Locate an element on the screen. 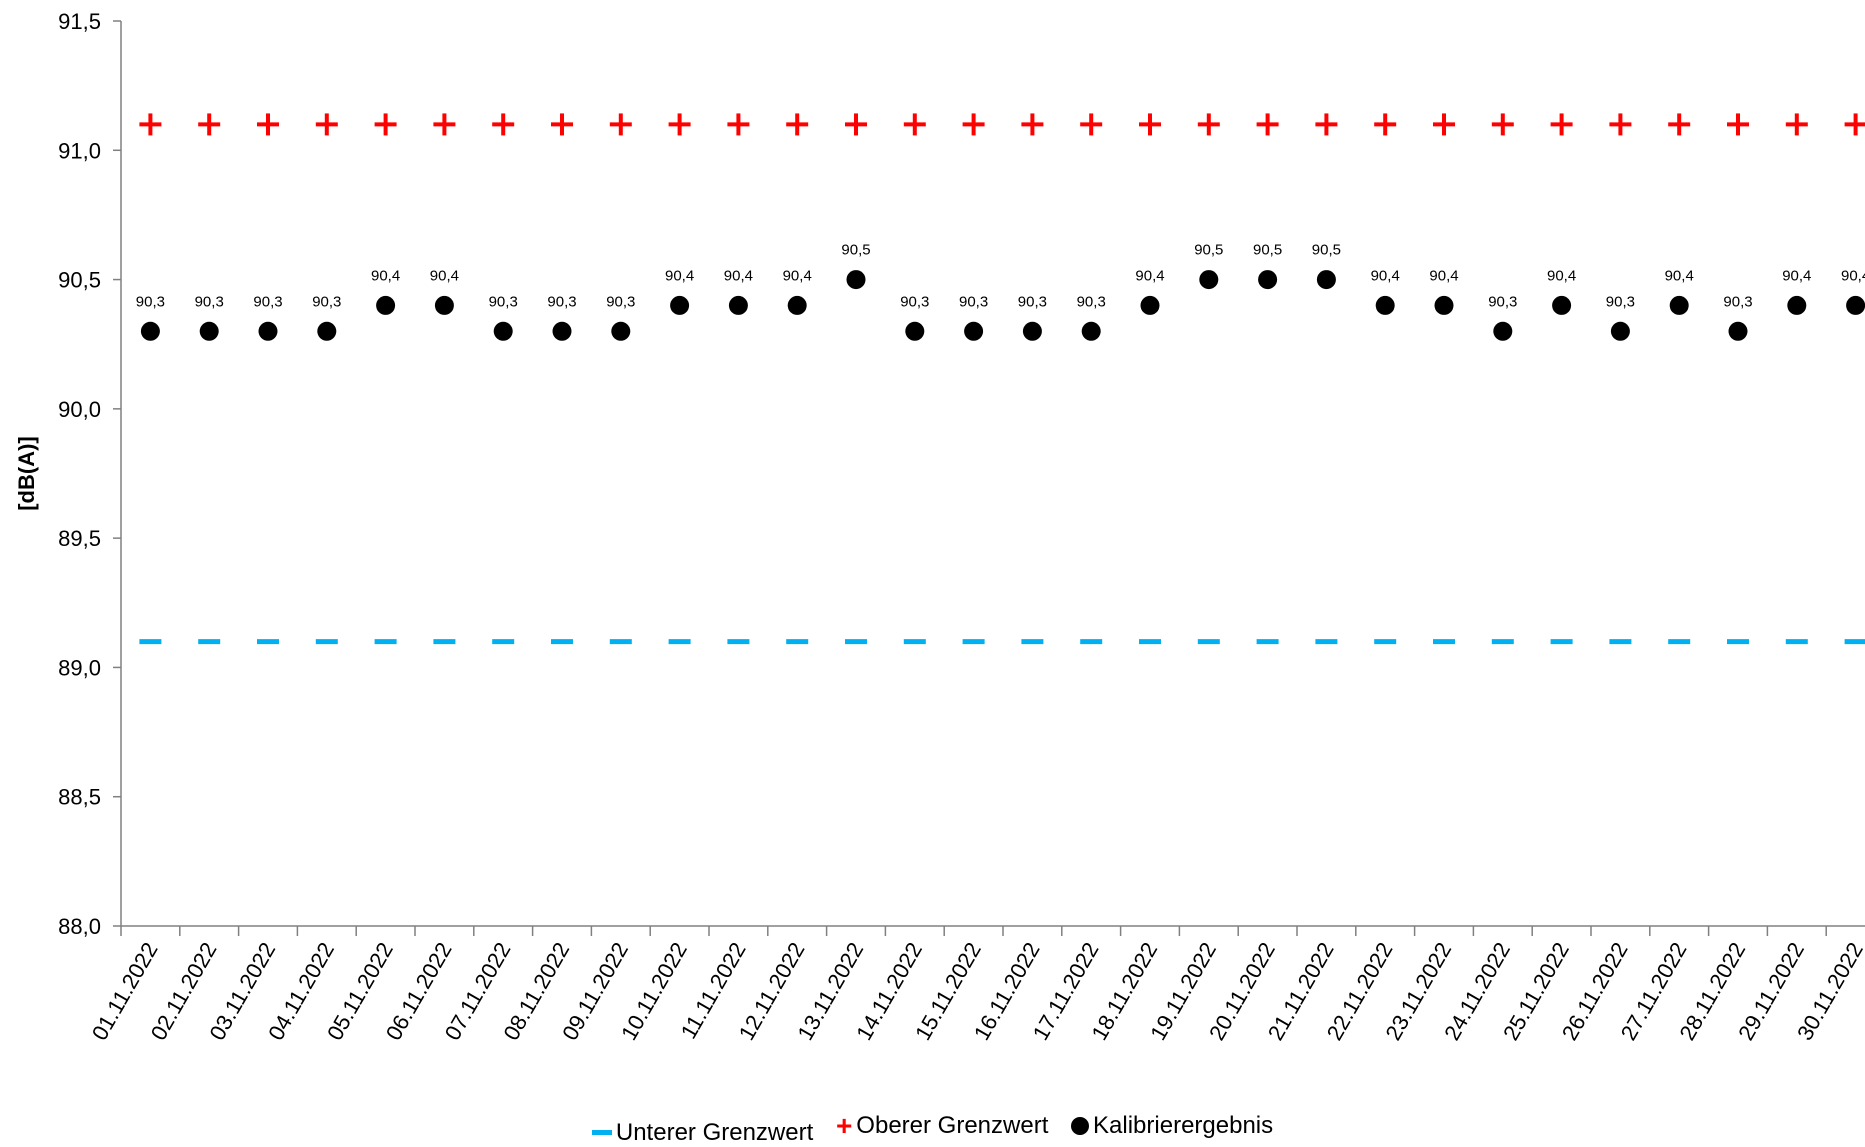  y-tick-label: 89,0 is located at coordinates (79, 667).